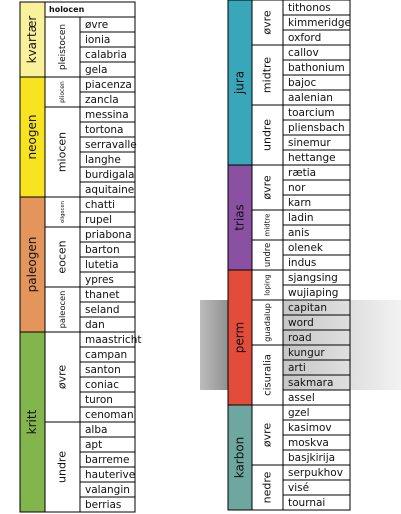  Describe the element at coordinates (98, 220) in the screenshot. I see `stage-label: rupel` at that location.